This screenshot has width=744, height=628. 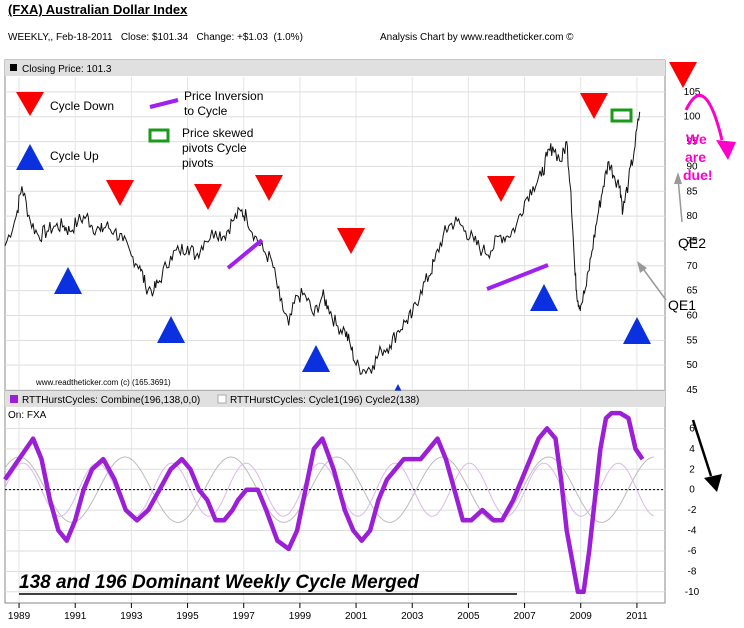 I want to click on qe2-label: QE2, so click(x=692, y=243).